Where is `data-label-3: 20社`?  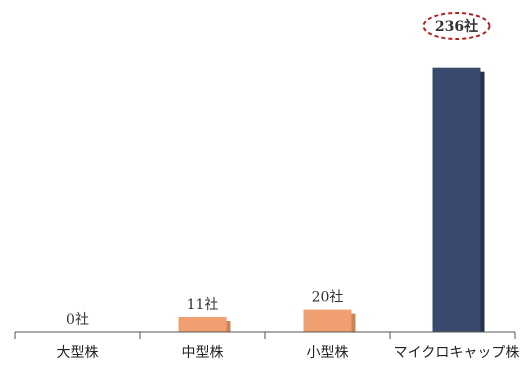 data-label-3: 20社 is located at coordinates (328, 298).